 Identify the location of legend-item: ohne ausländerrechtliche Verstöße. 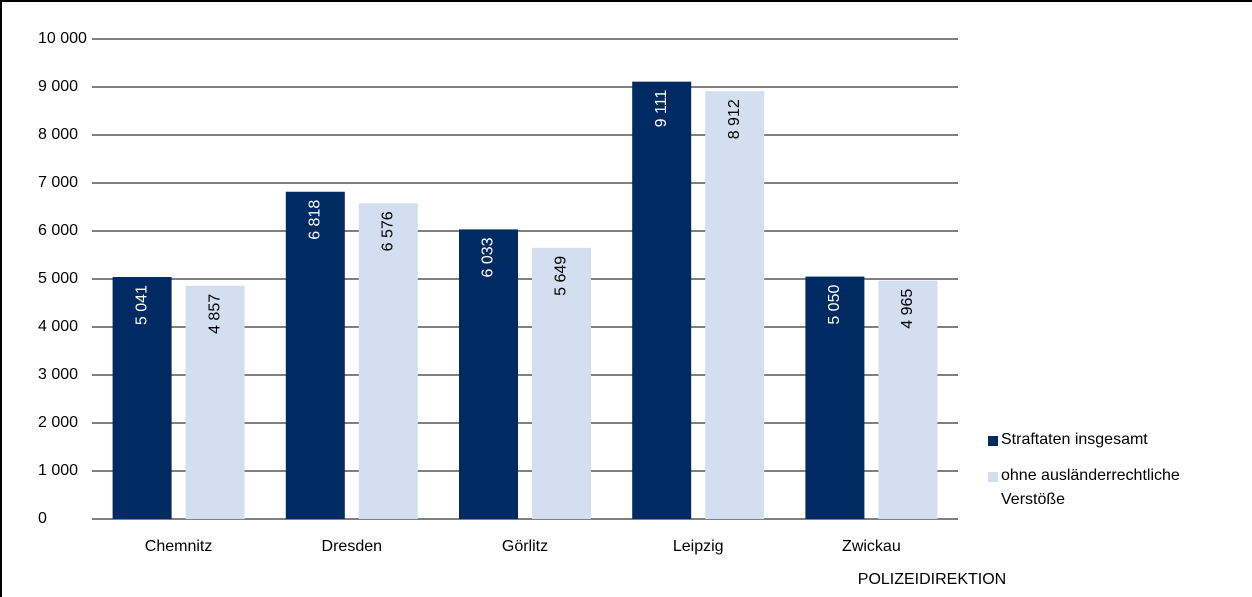
(1113, 488).